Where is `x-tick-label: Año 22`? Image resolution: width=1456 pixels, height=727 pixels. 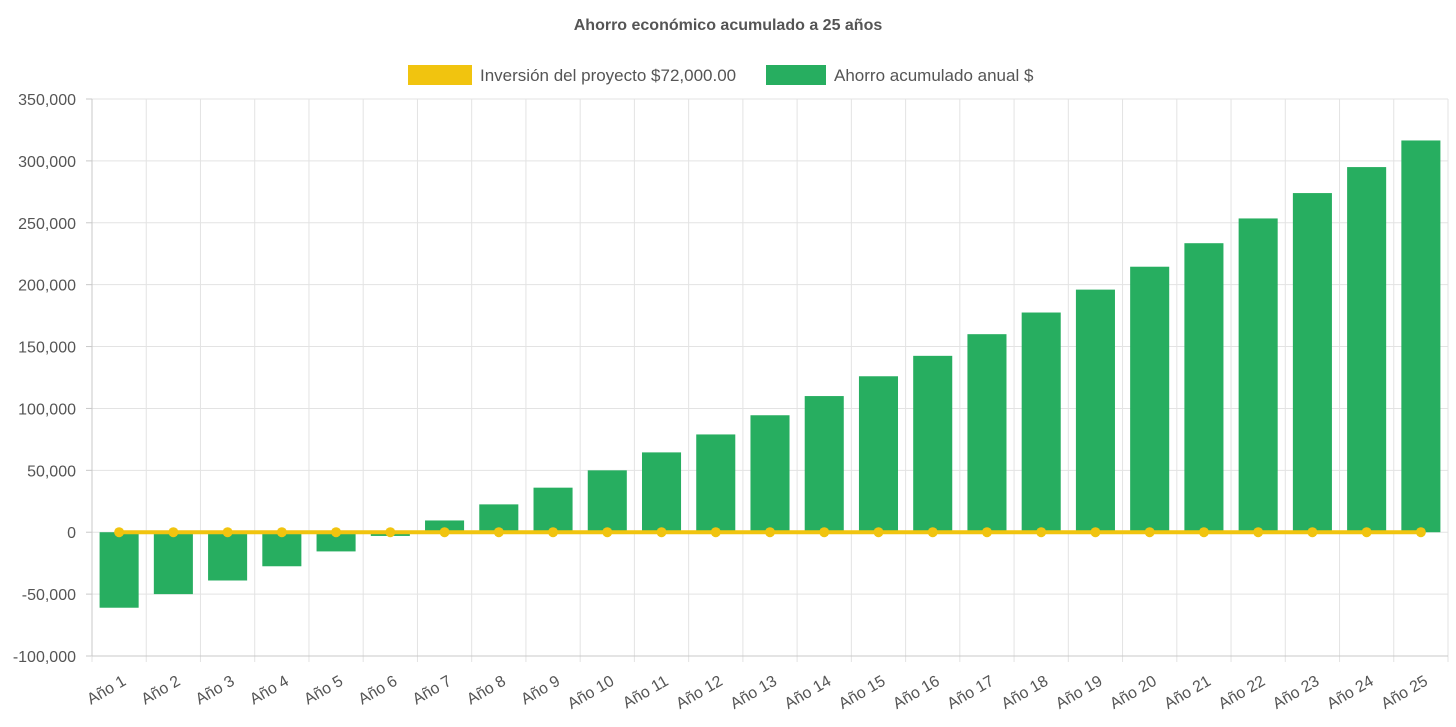 x-tick-label: Año 22 is located at coordinates (1242, 693).